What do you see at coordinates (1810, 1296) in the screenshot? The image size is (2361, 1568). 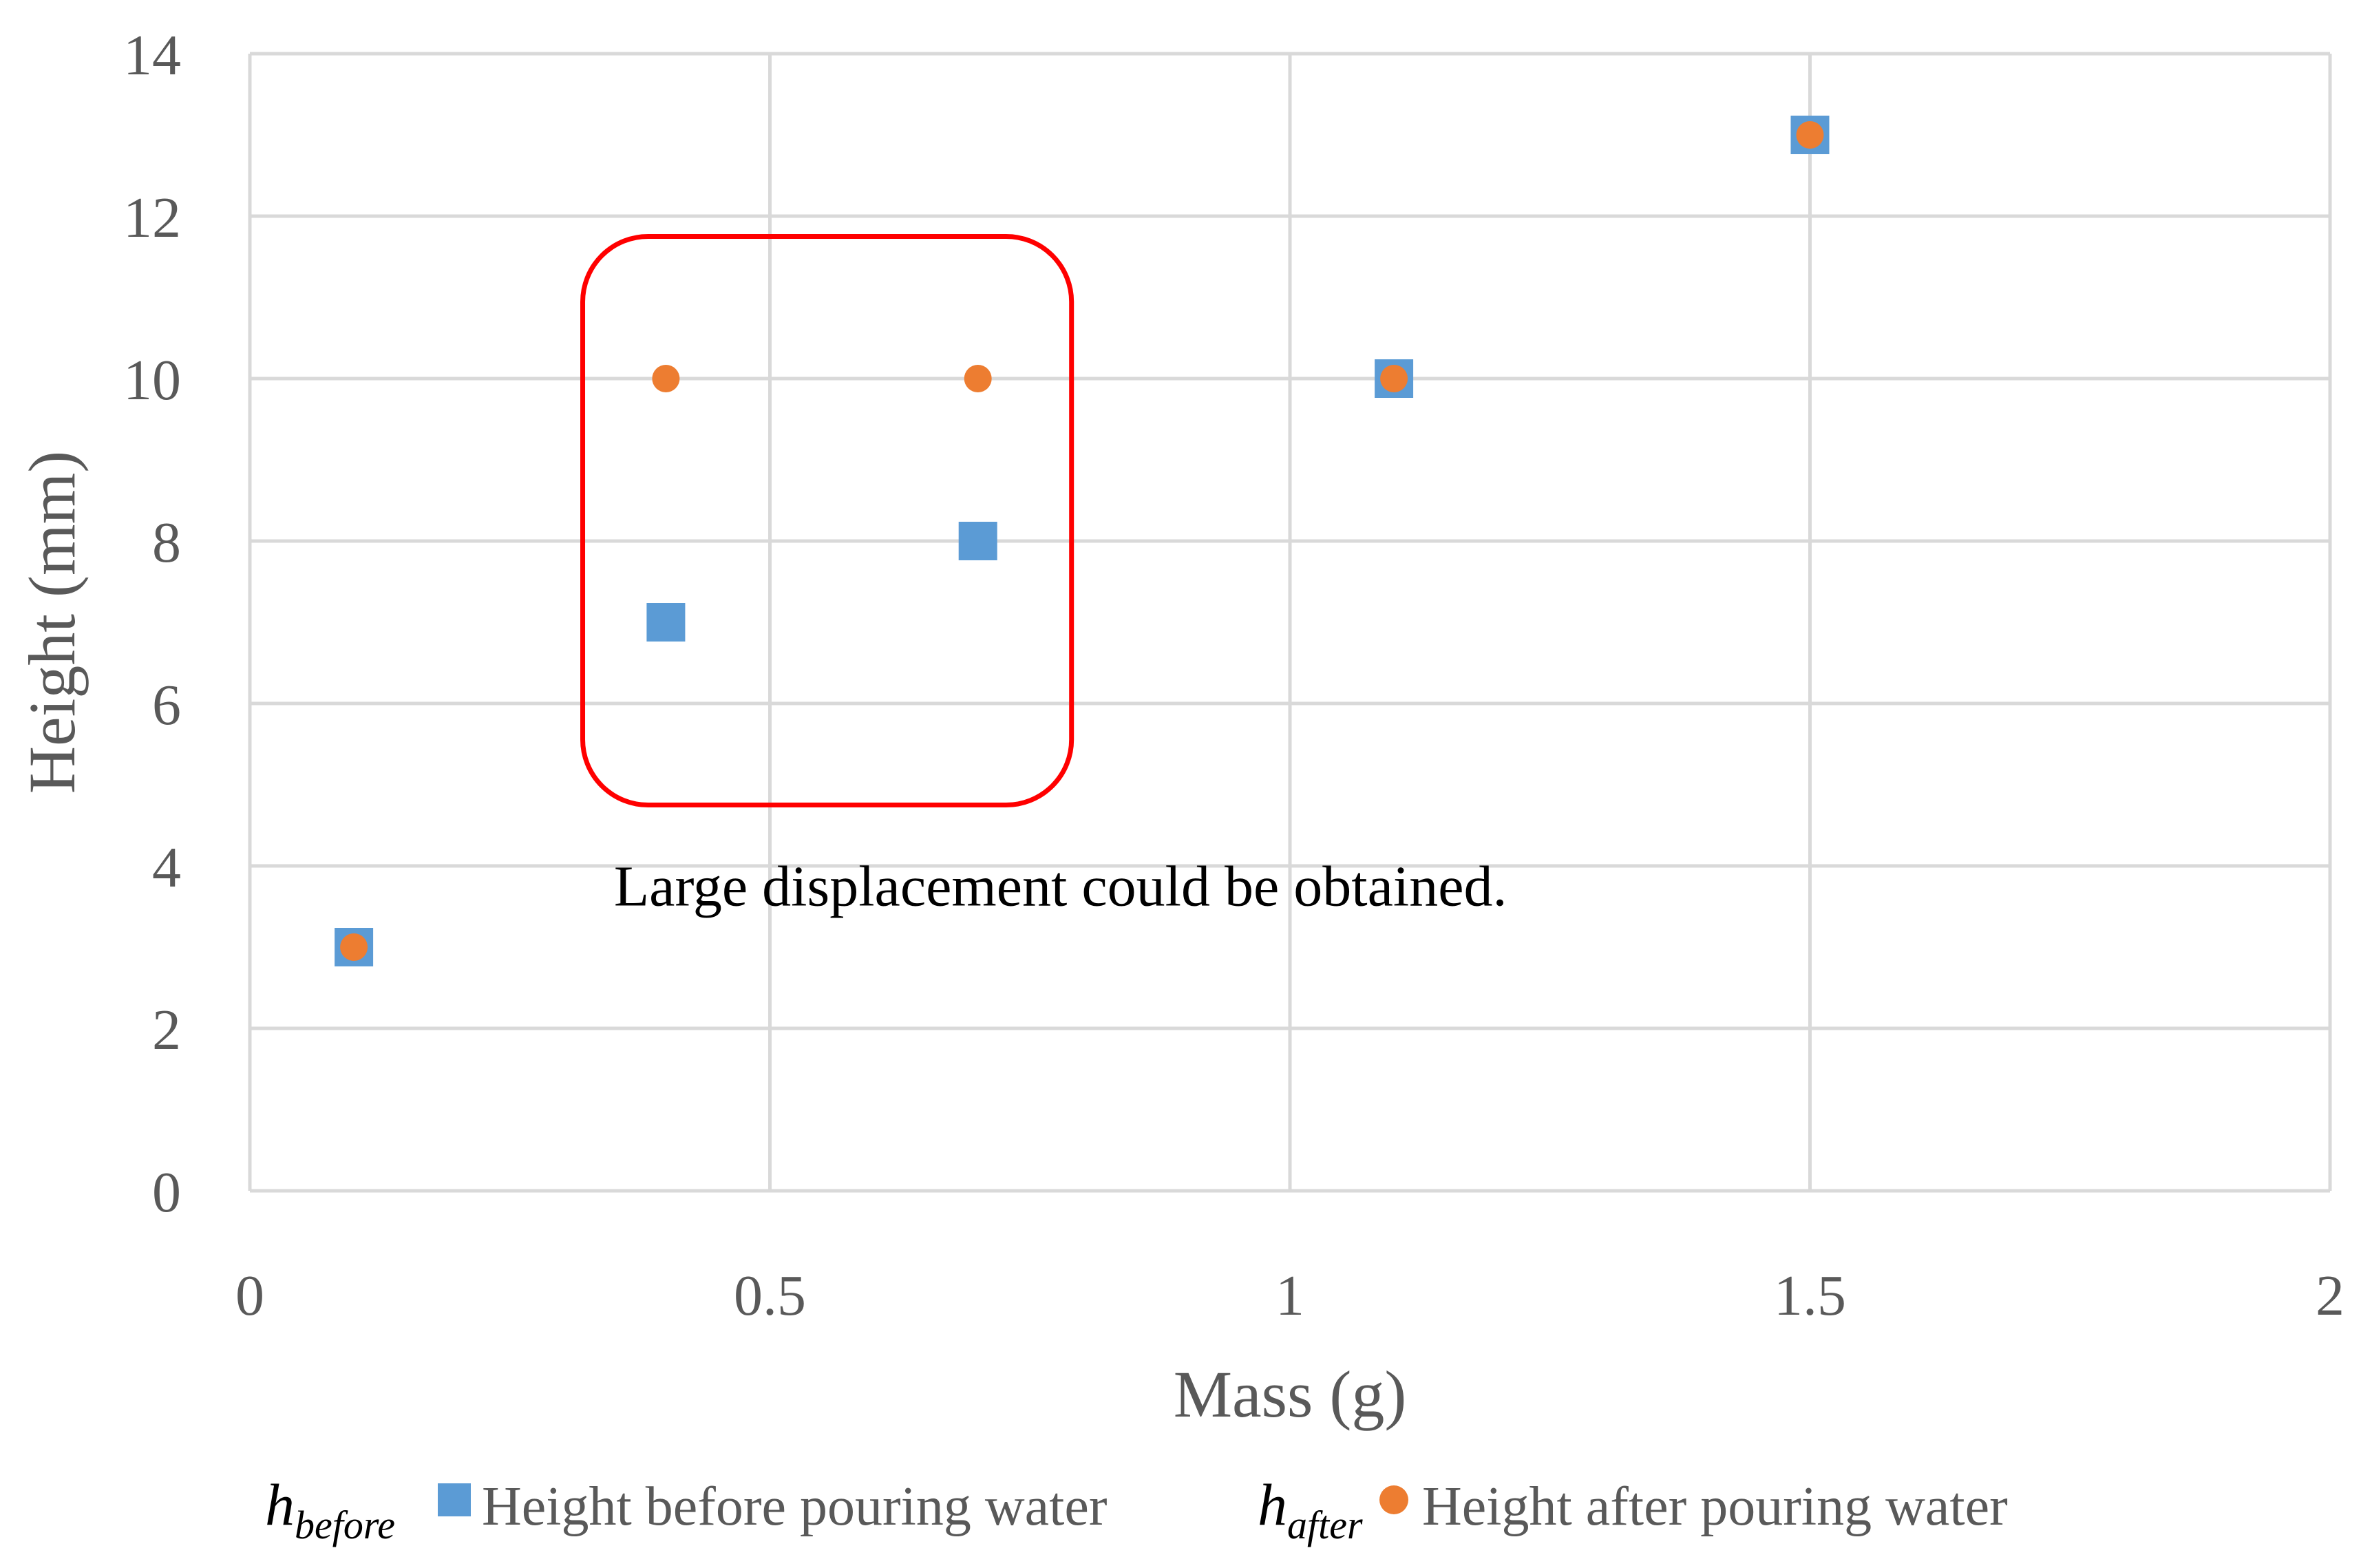 I see `x-tick-label: 1.5` at bounding box center [1810, 1296].